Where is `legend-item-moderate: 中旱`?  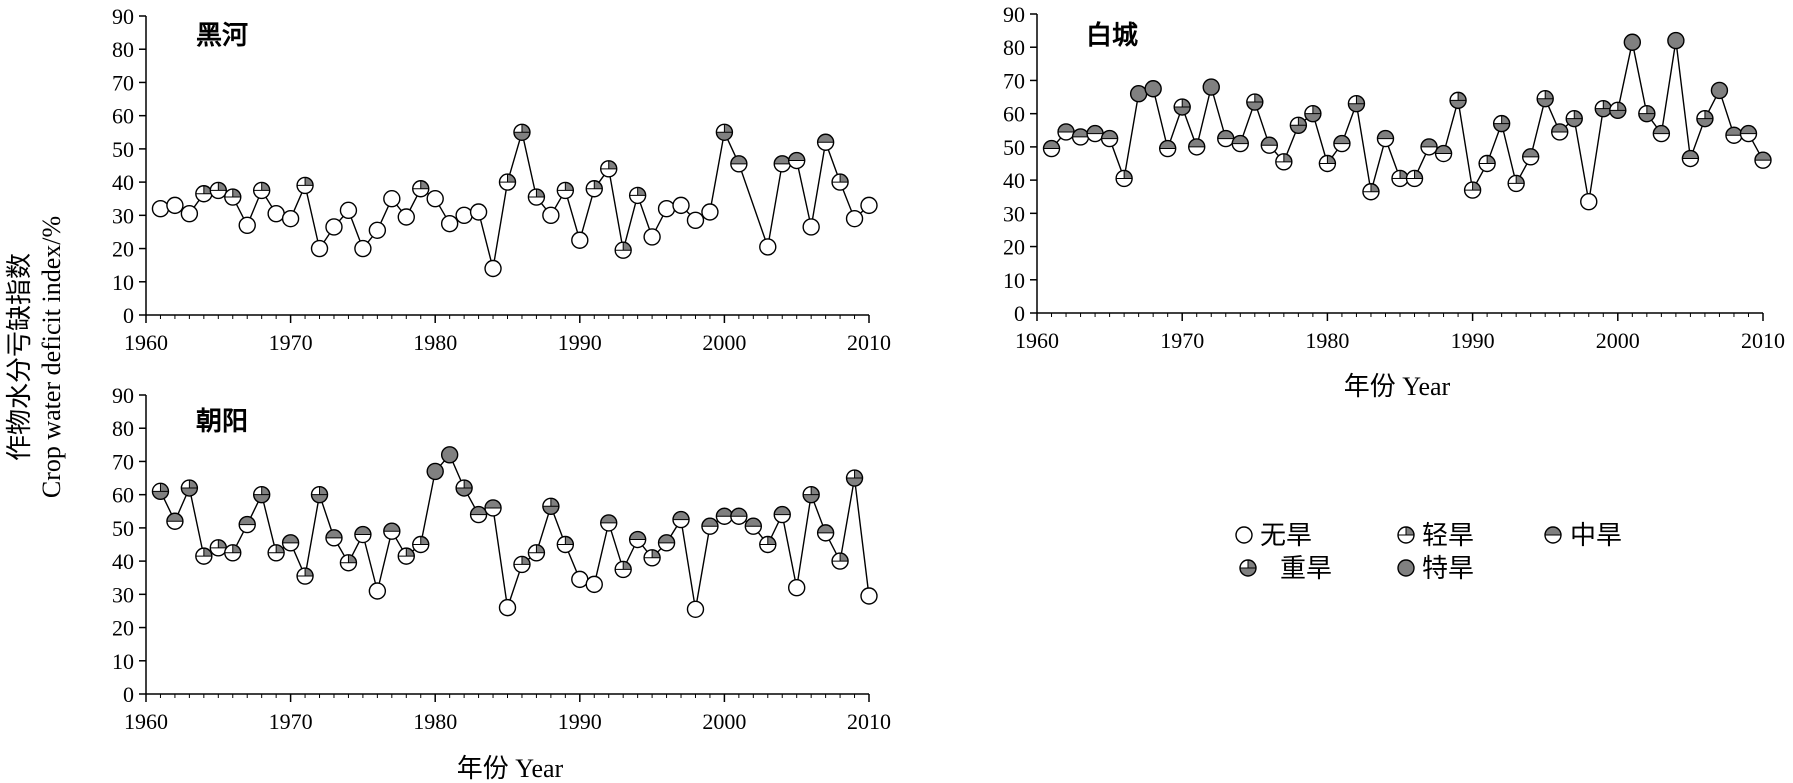 legend-item-moderate: 中旱 is located at coordinates (1583, 536).